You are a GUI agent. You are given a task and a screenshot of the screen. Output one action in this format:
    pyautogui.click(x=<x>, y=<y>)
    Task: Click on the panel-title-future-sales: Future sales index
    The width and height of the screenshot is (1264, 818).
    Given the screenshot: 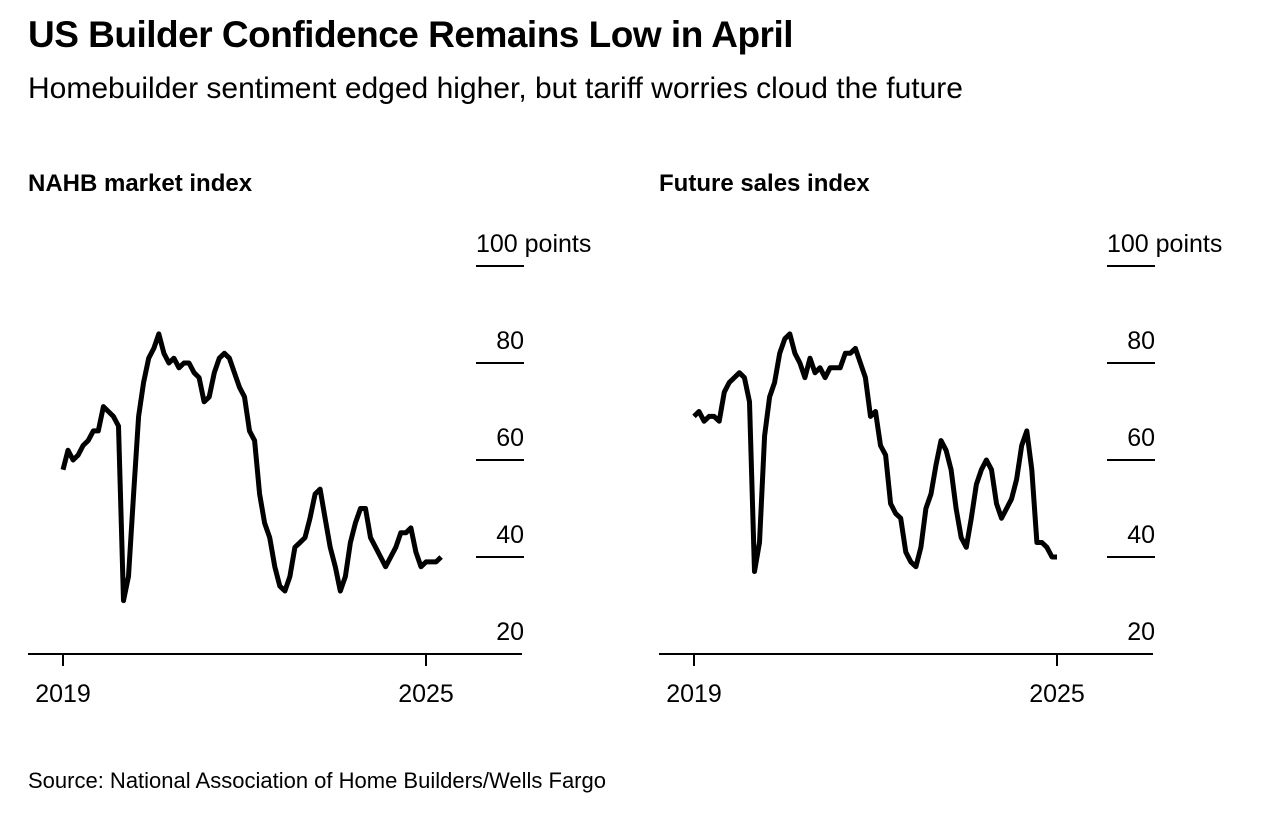 What is the action you would take?
    pyautogui.click(x=764, y=183)
    